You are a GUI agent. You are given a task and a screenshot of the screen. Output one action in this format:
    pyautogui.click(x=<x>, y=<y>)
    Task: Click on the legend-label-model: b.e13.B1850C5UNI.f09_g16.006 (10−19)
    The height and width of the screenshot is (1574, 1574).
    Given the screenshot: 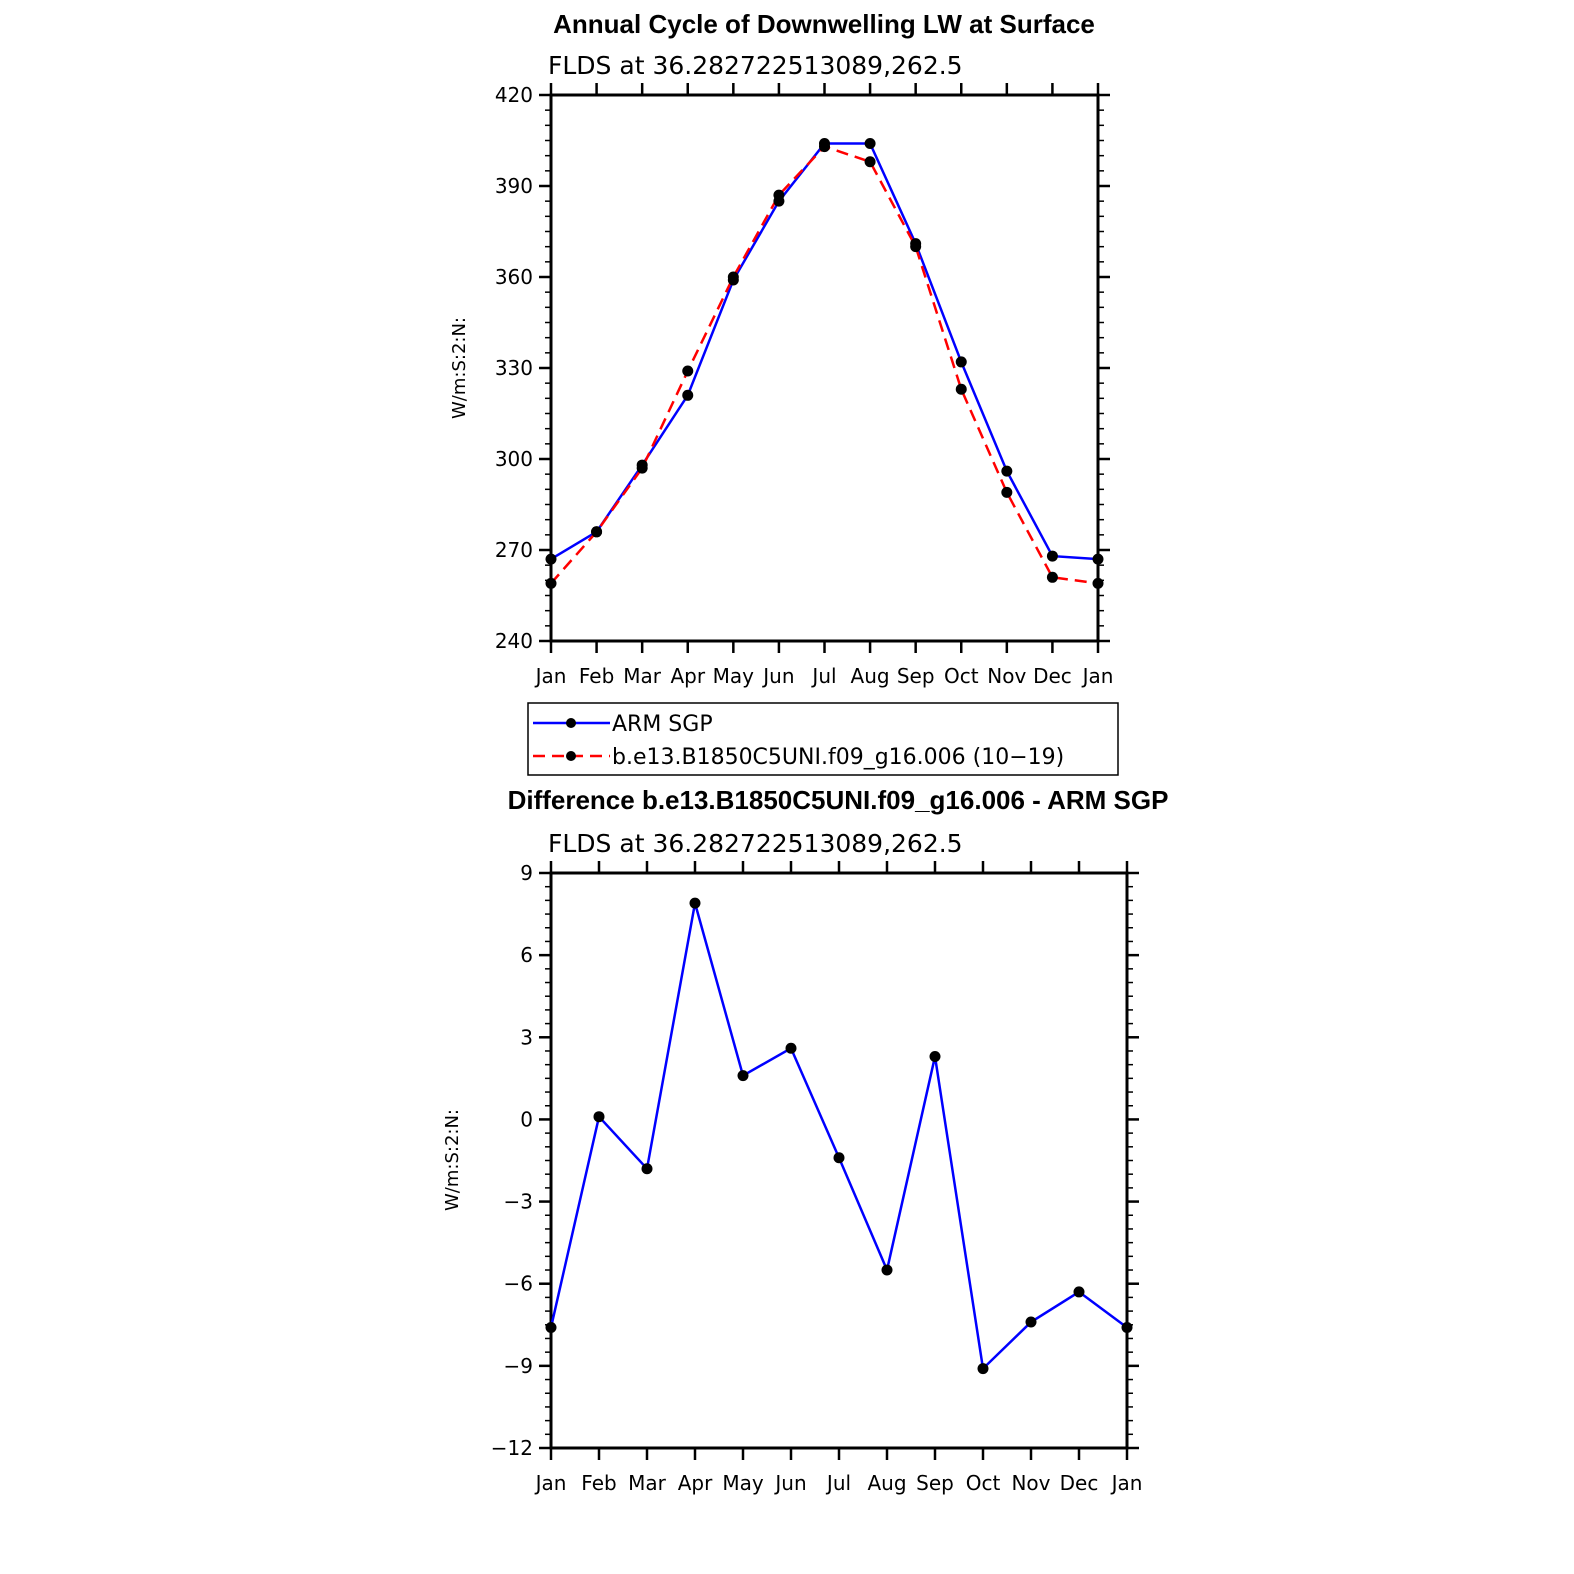 What is the action you would take?
    pyautogui.click(x=838, y=757)
    